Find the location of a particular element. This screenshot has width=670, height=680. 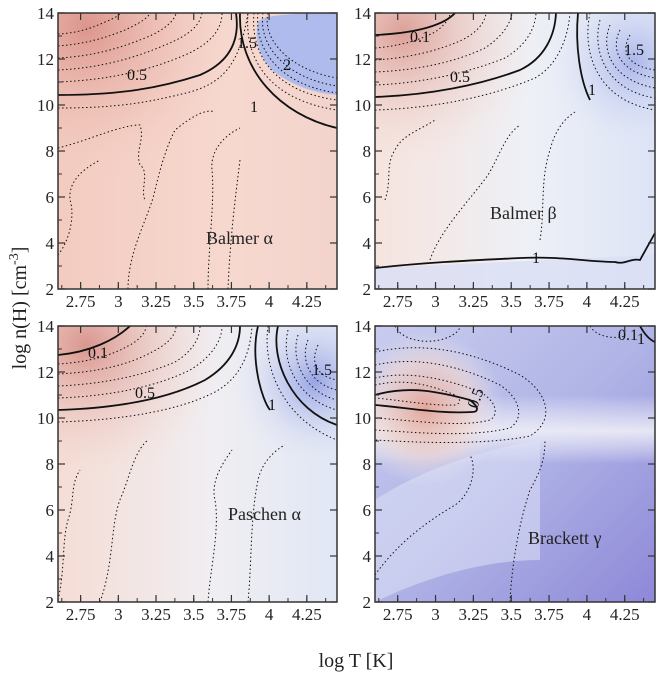

contour-label: 2 is located at coordinates (287, 65).